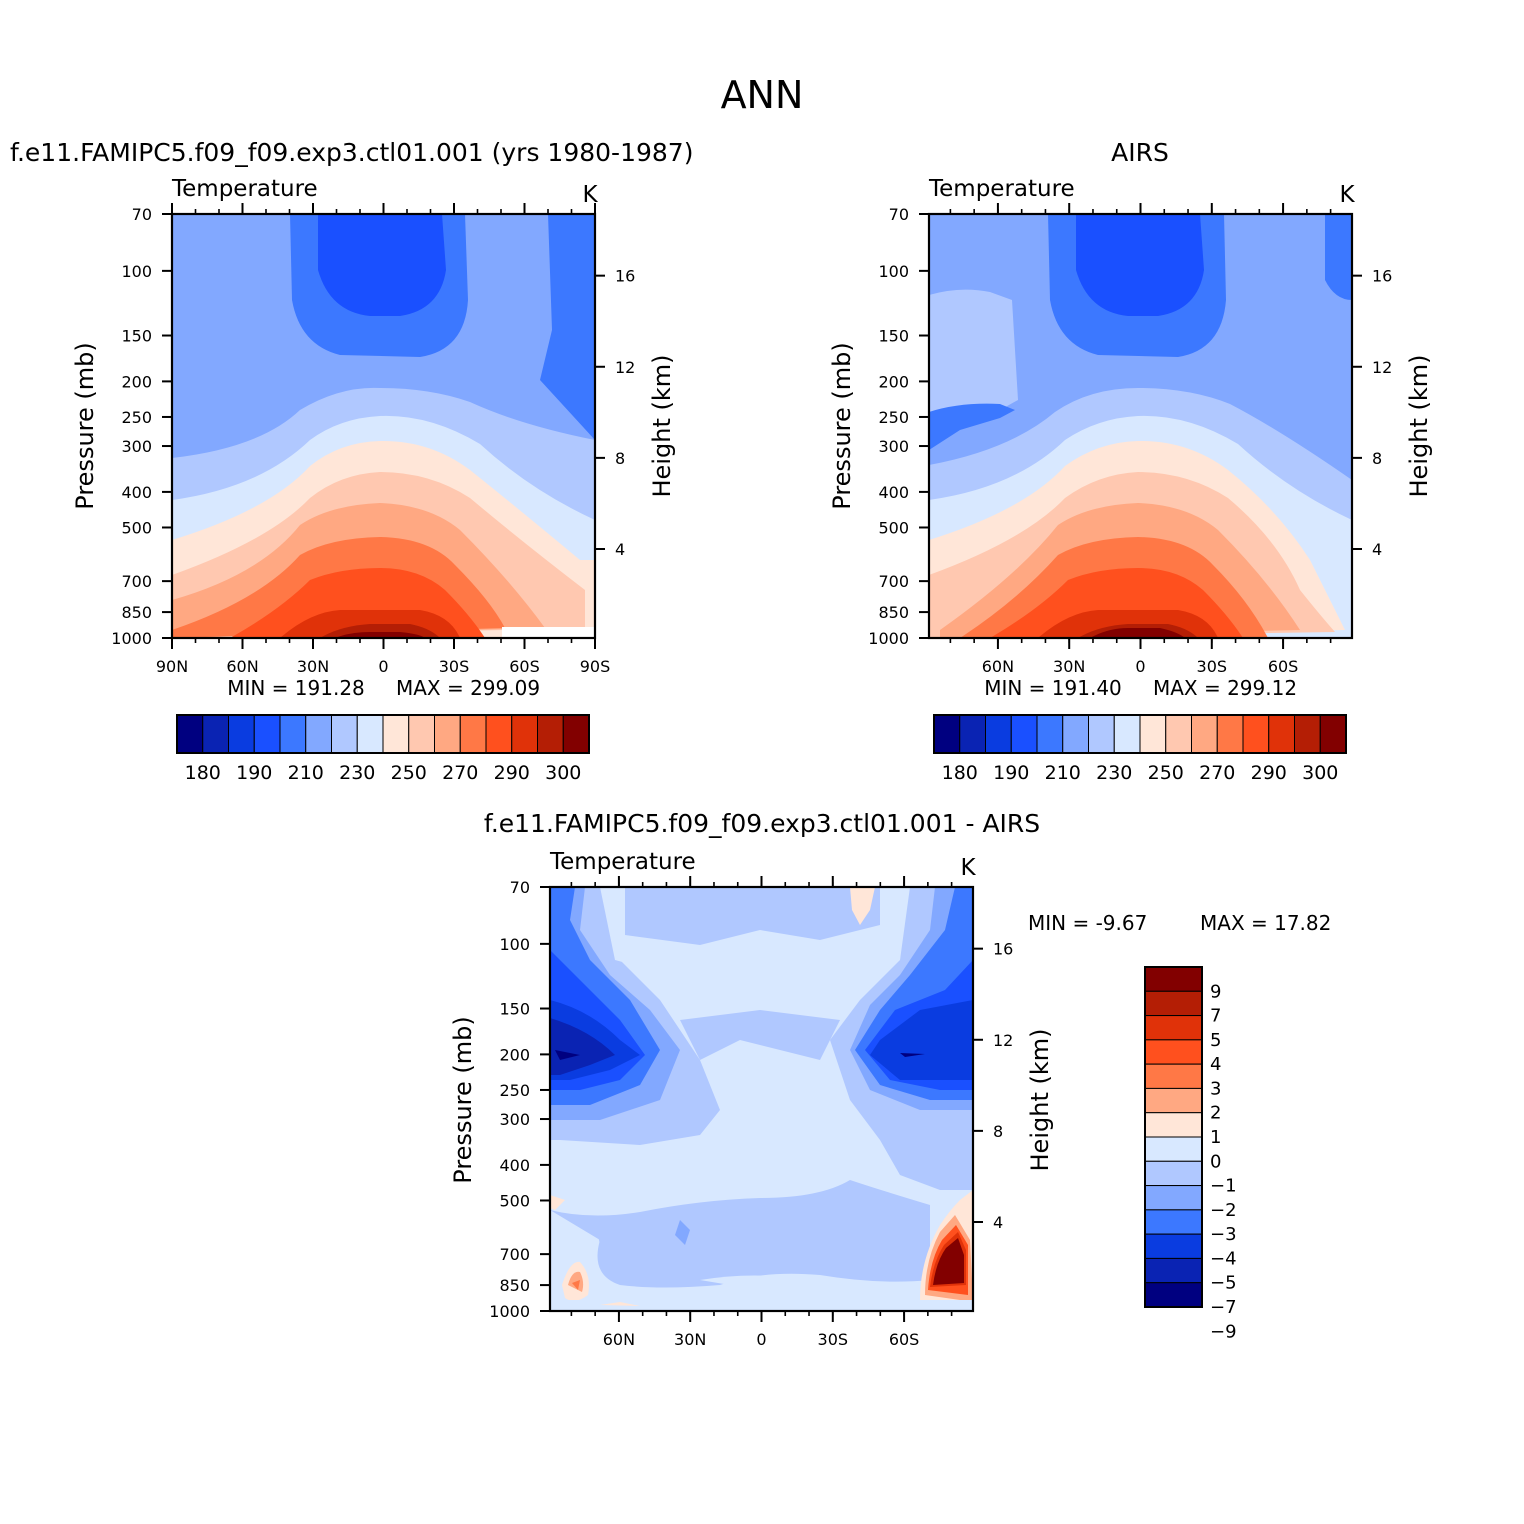 This screenshot has width=1524, height=1524. Describe the element at coordinates (968, 868) in the screenshot. I see `panel-diff-units: K` at that location.